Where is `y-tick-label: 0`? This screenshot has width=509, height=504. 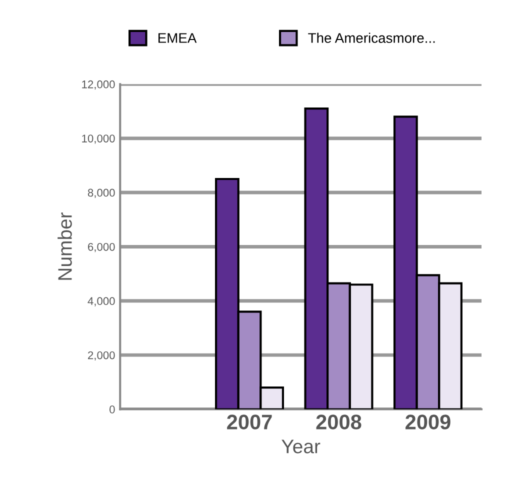 y-tick-label: 0 is located at coordinates (112, 410).